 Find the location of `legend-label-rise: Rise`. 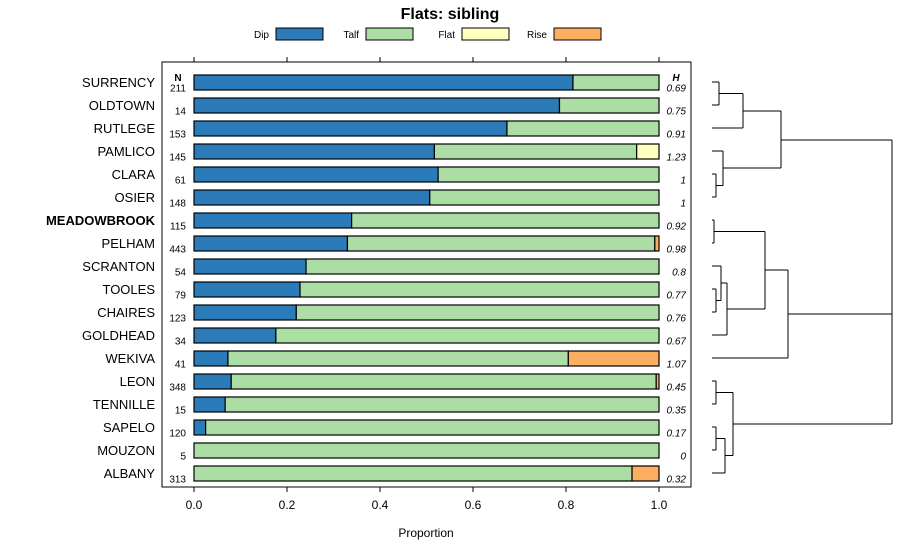

legend-label-rise: Rise is located at coordinates (537, 35).